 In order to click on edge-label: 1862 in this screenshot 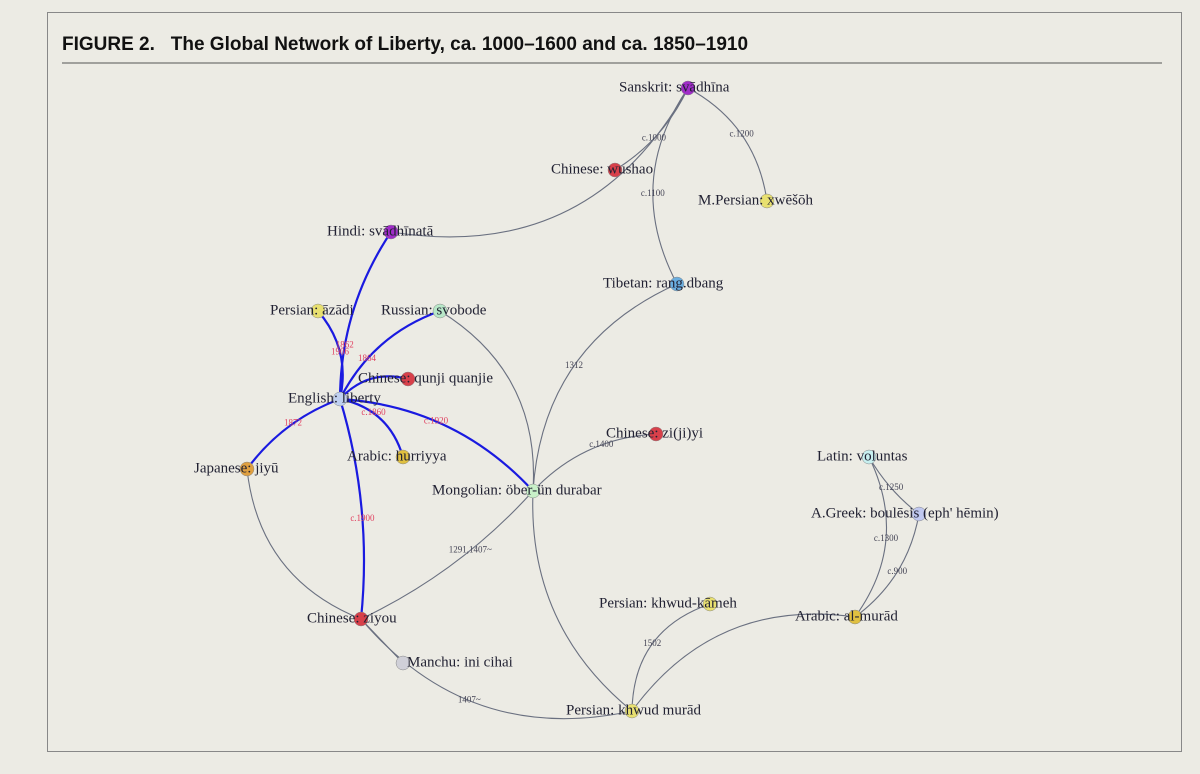, I will do `click(345, 345)`.